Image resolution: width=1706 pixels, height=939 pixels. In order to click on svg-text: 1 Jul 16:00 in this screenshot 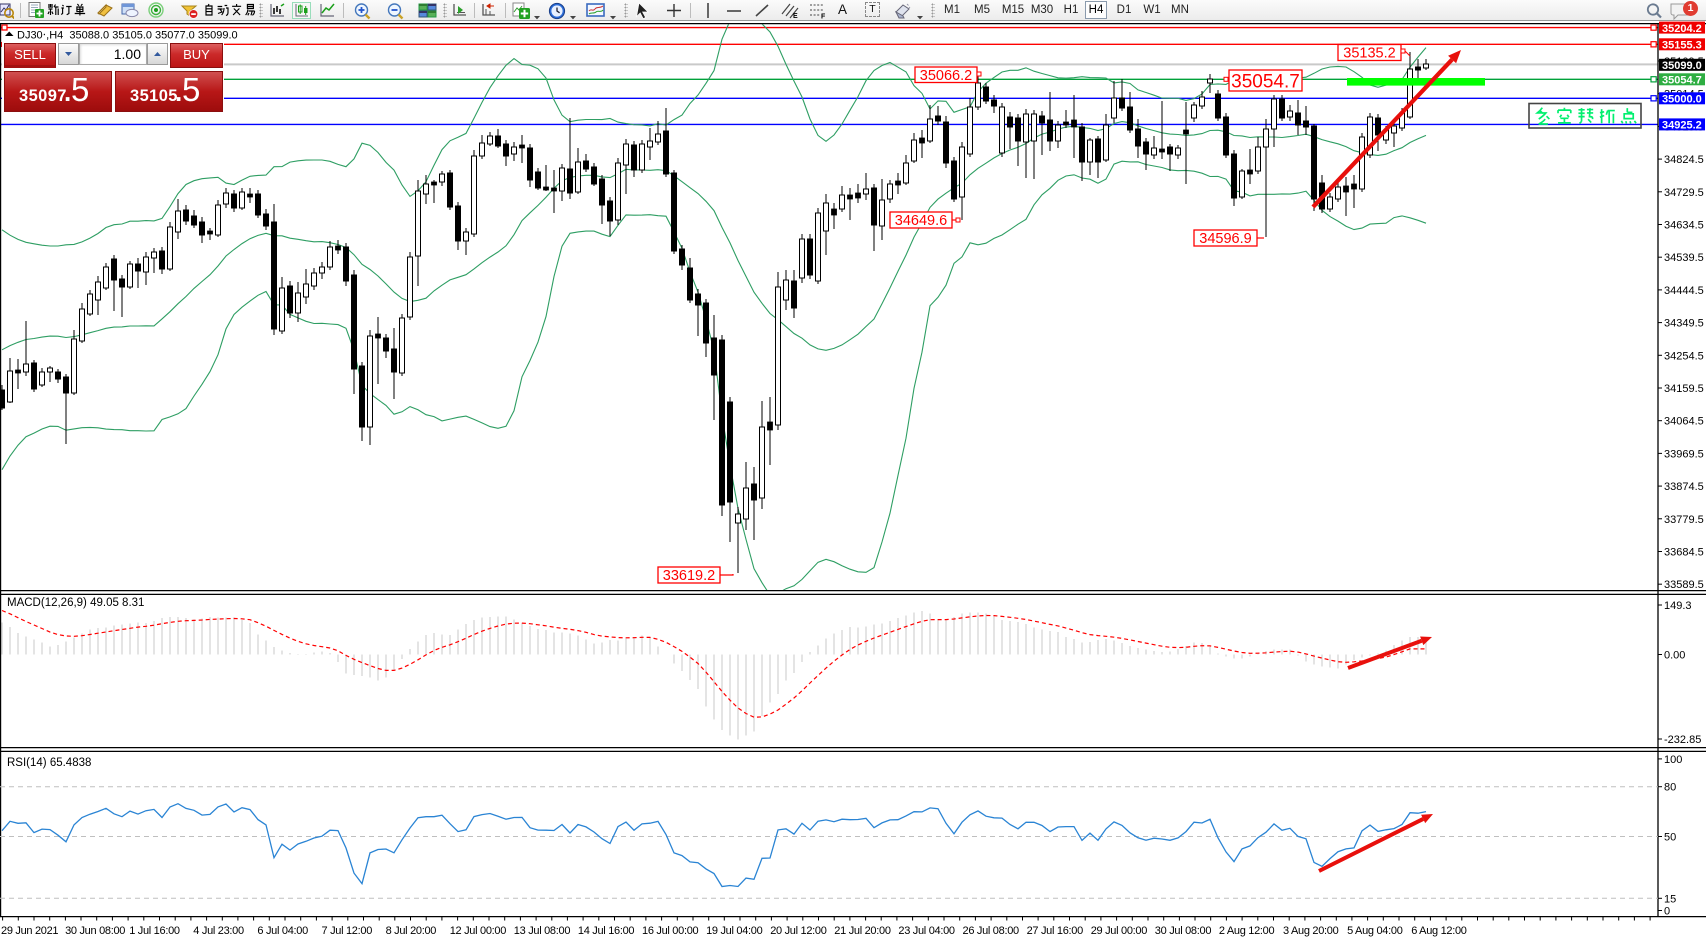, I will do `click(154, 931)`.